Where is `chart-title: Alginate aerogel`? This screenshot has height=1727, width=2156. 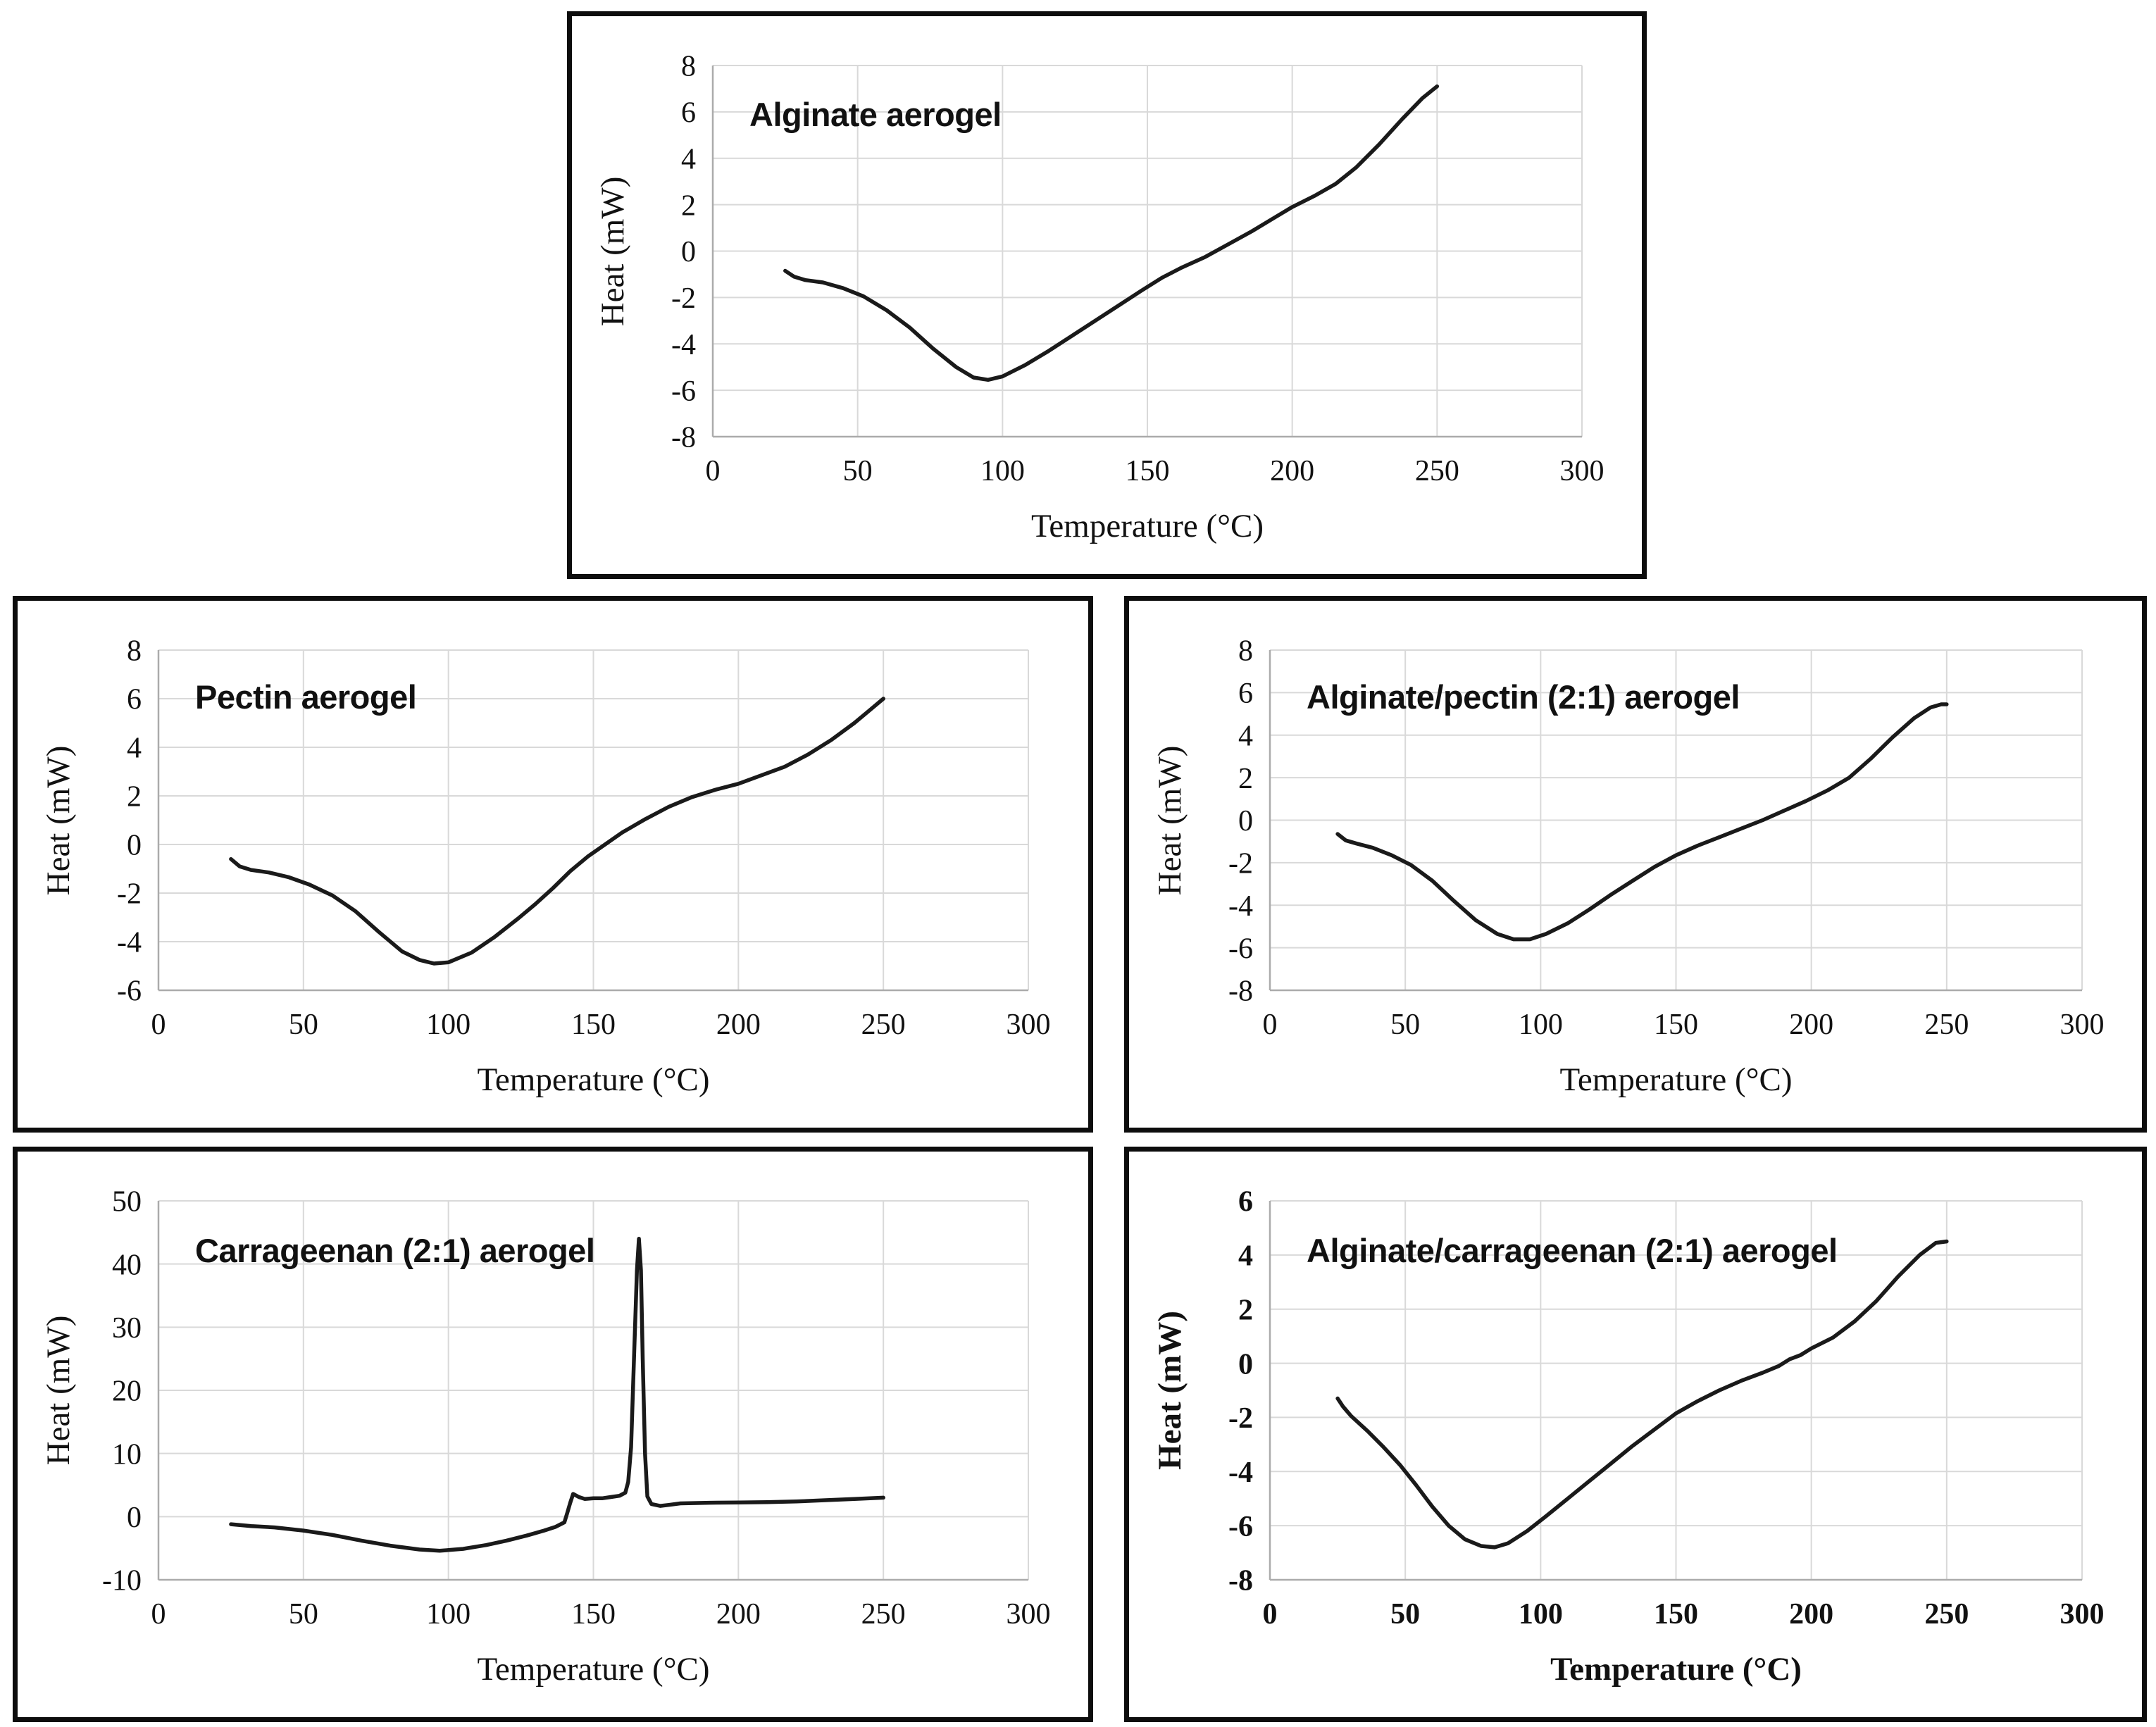
chart-title: Alginate aerogel is located at coordinates (875, 115).